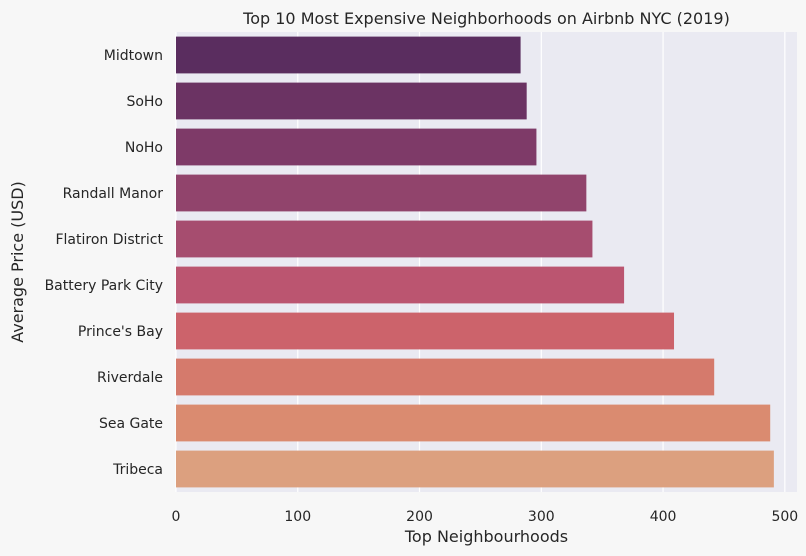 This screenshot has height=556, width=806. I want to click on bar-randall-manor, so click(381, 193).